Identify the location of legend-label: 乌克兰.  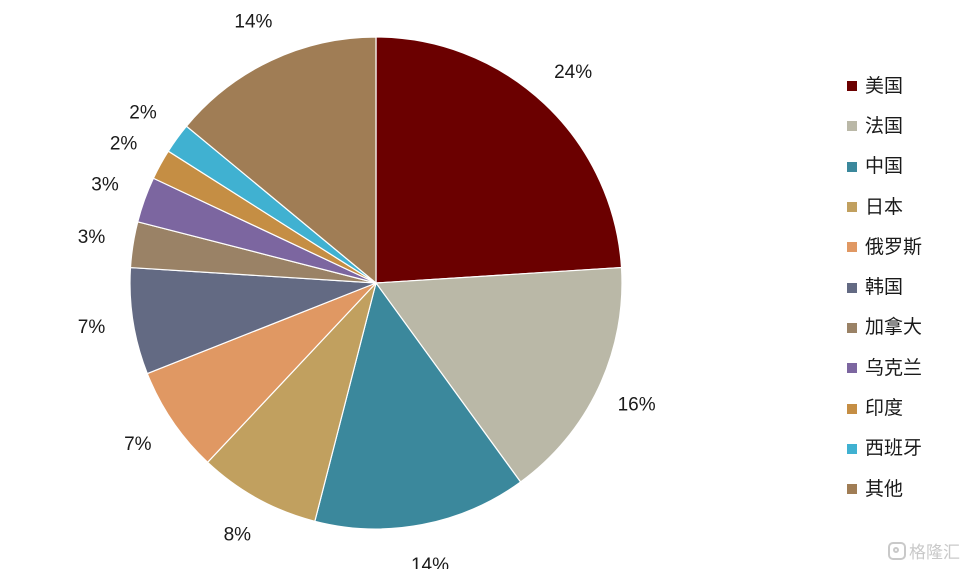
(894, 367).